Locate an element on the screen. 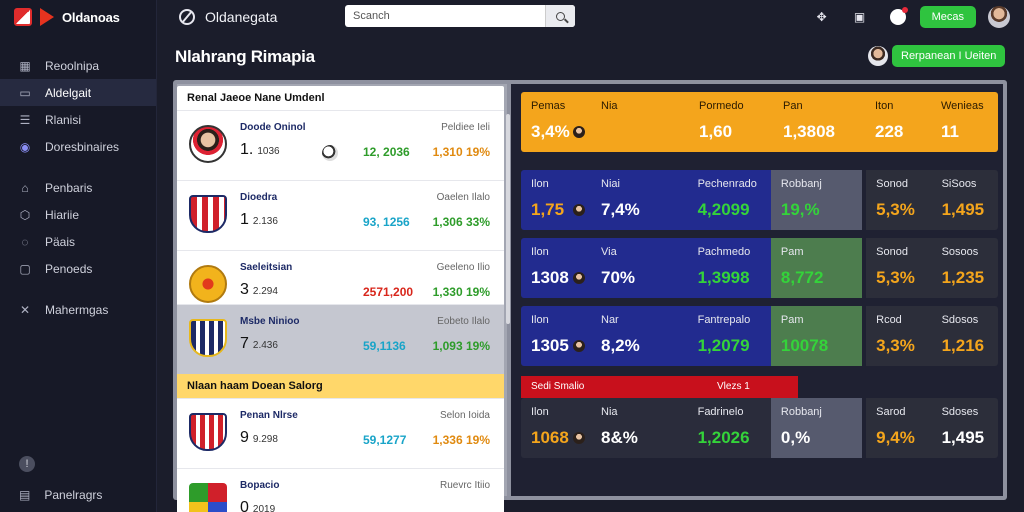 The image size is (1024, 512). matches-card-header: Nlaan haam Doean Salorg is located at coordinates (340, 386).